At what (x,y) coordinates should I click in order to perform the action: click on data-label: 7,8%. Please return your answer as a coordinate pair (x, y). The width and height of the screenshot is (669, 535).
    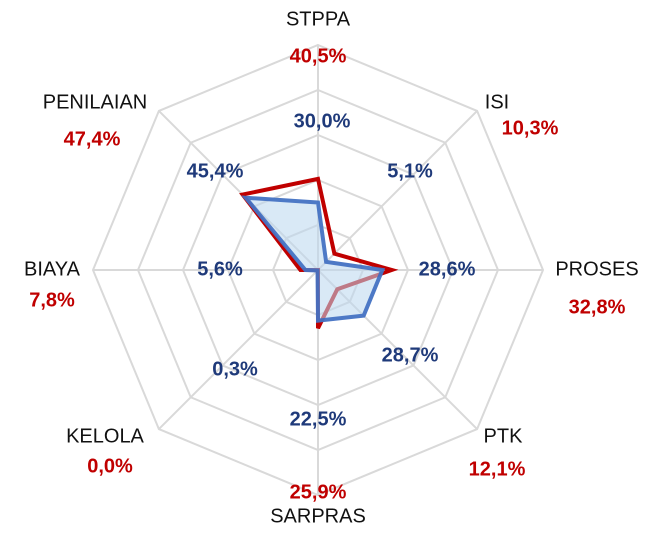
    Looking at the image, I should click on (52, 300).